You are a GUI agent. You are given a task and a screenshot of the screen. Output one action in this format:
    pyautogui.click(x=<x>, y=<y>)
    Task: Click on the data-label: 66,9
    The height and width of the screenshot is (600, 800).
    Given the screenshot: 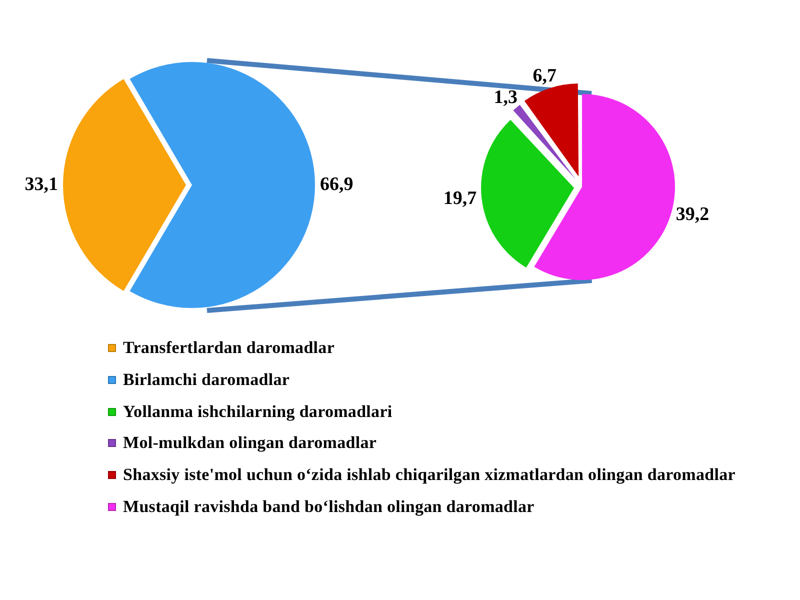 What is the action you would take?
    pyautogui.click(x=337, y=184)
    